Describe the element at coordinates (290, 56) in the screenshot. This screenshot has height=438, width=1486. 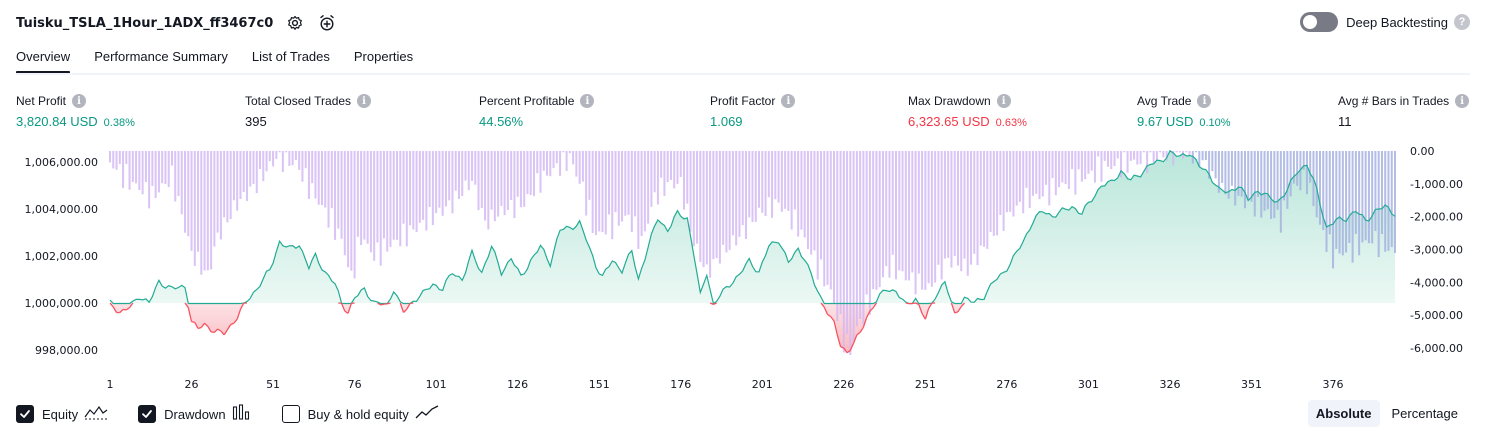
I see `tab-list-of-trades: List of Trades` at that location.